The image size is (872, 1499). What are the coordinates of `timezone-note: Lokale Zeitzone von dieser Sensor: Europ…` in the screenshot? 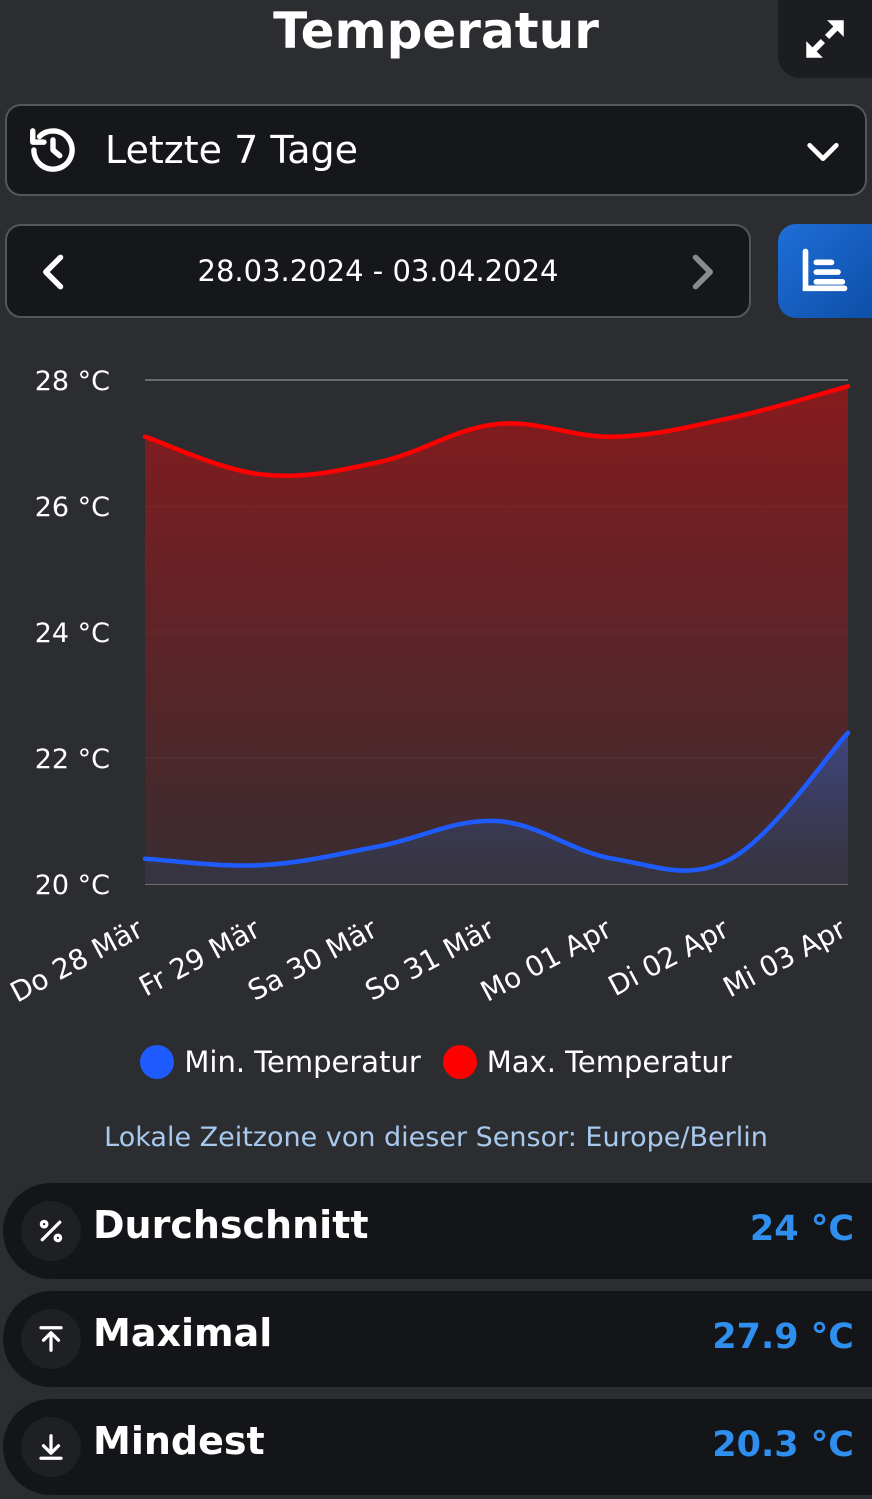 It's located at (436, 1137).